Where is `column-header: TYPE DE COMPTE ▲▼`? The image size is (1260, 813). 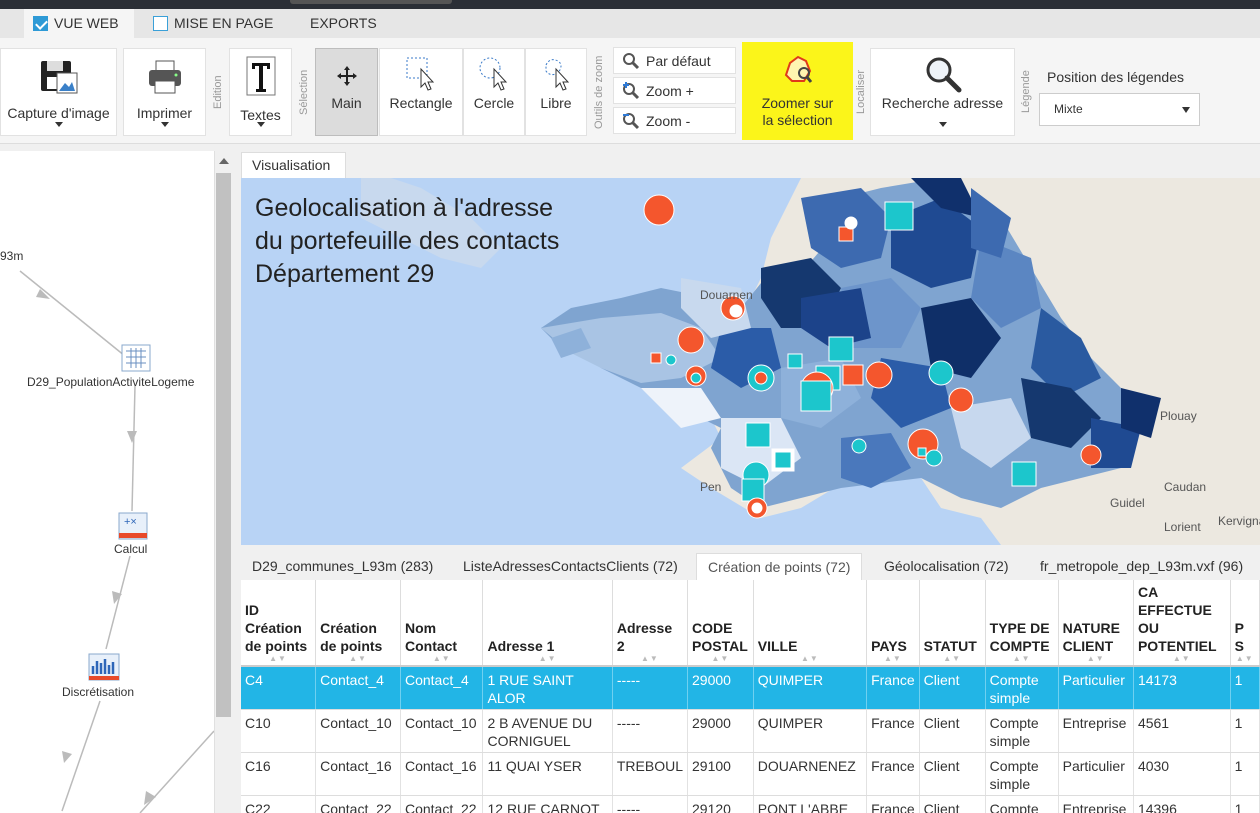 column-header: TYPE DE COMPTE ▲▼ is located at coordinates (1022, 623).